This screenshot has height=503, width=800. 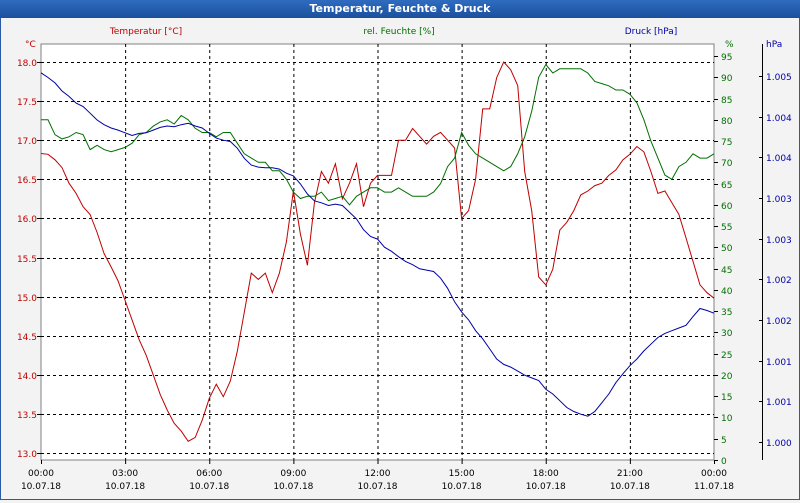 I want to click on y-left-tick-label: 18.0, so click(x=27, y=64).